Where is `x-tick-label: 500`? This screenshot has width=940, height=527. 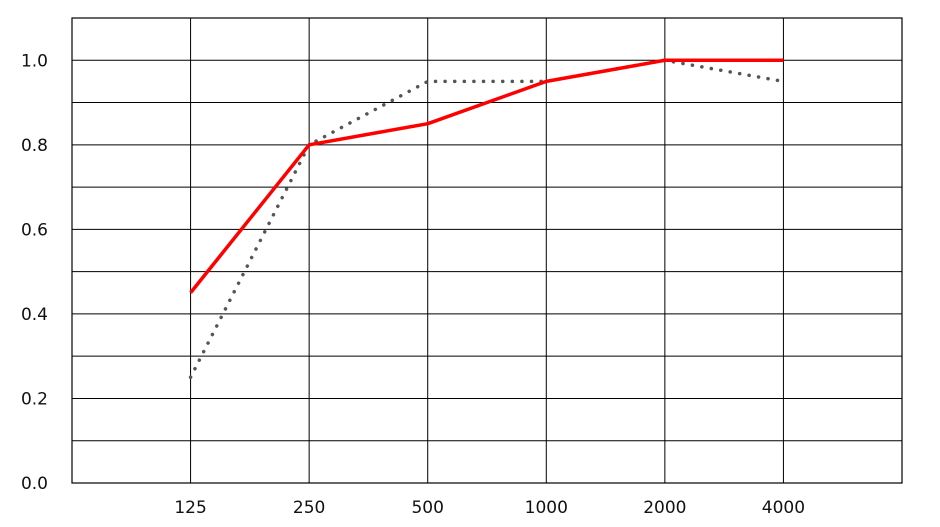 x-tick-label: 500 is located at coordinates (427, 508).